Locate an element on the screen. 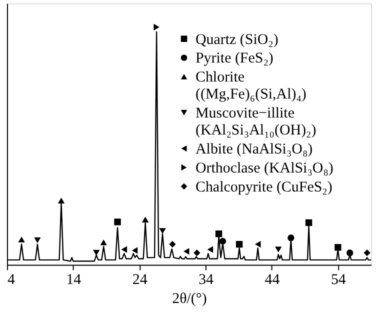 This screenshot has width=380, height=334. legend-label: Orthoclase (KAlSi₃O₈) is located at coordinates (264, 168).